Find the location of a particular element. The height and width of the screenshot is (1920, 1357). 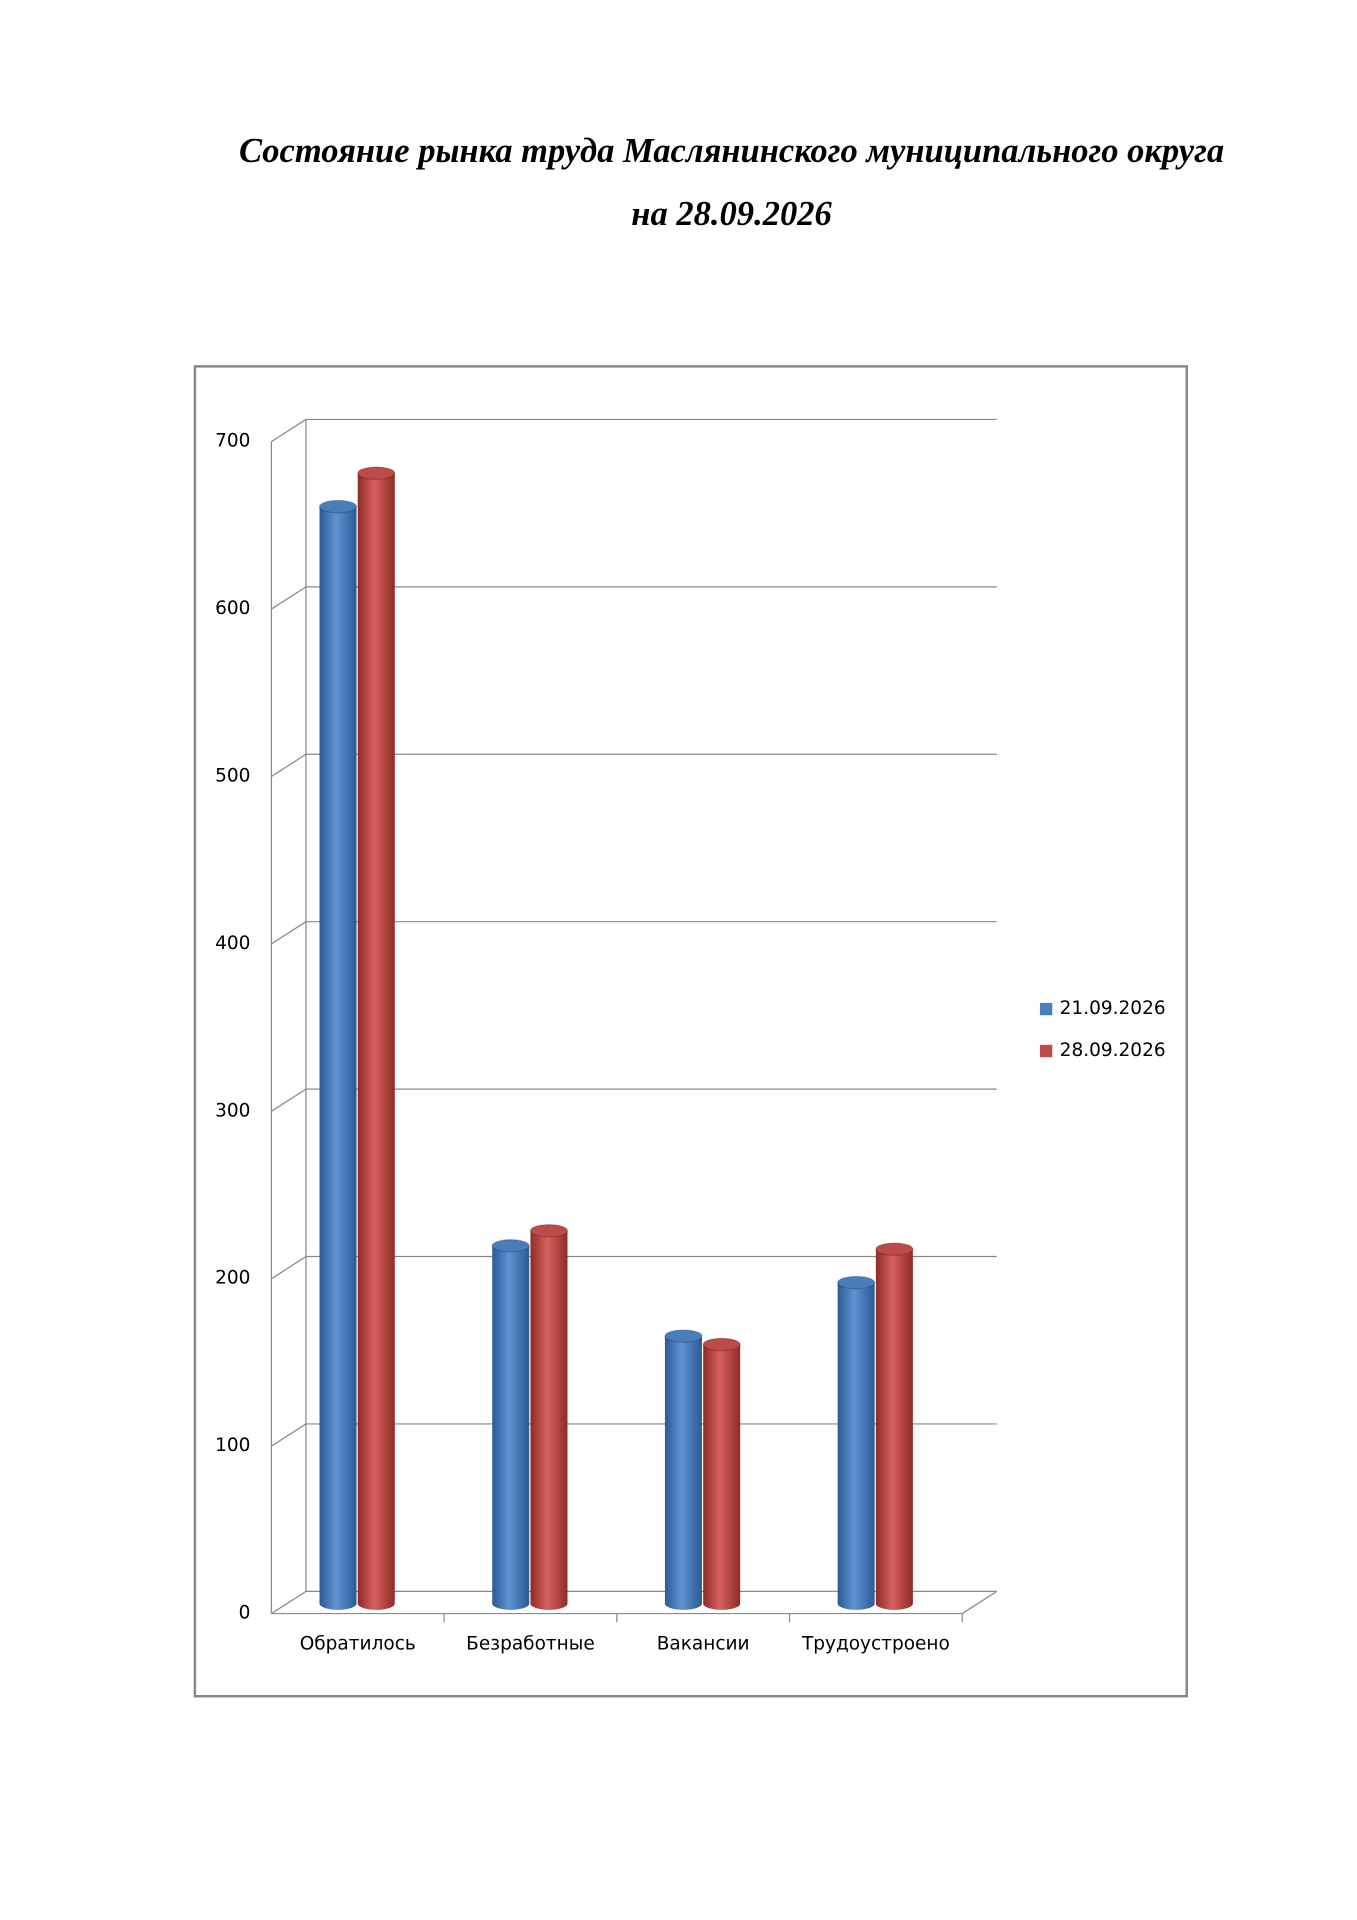

x-tick-label: Вакансии is located at coordinates (703, 1643).